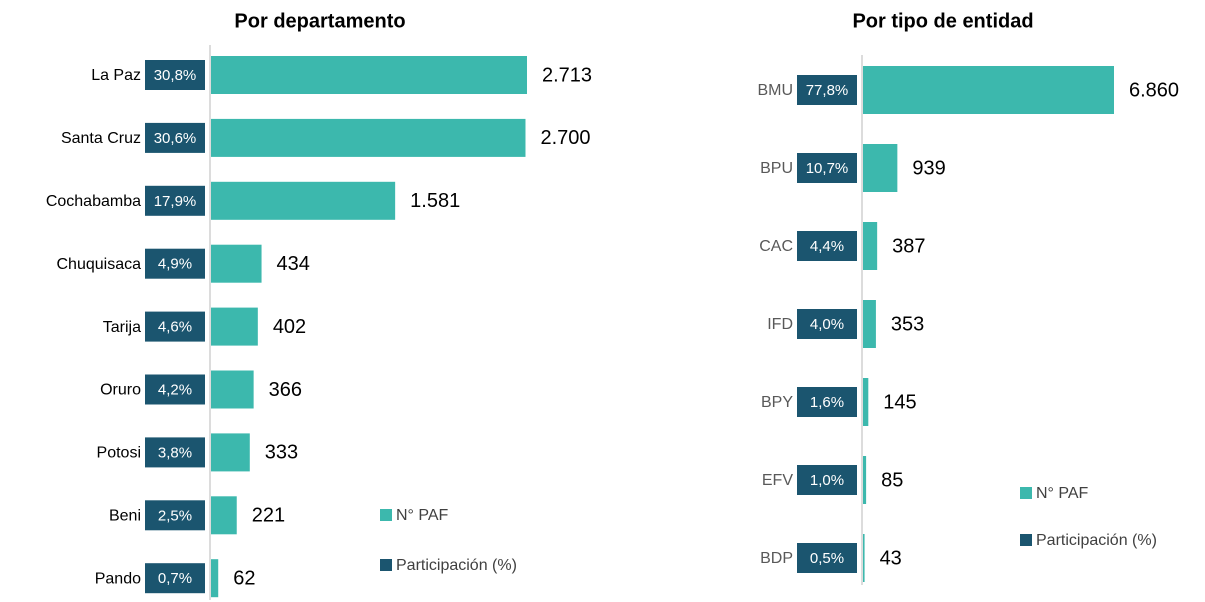 This screenshot has height=602, width=1205. What do you see at coordinates (93, 201) in the screenshot?
I see `category-label: Cochabamba` at bounding box center [93, 201].